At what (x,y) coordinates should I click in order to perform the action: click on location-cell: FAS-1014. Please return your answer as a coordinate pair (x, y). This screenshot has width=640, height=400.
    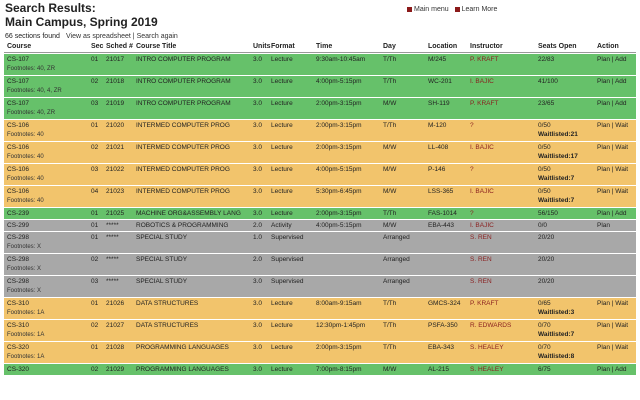
    Looking at the image, I should click on (442, 213).